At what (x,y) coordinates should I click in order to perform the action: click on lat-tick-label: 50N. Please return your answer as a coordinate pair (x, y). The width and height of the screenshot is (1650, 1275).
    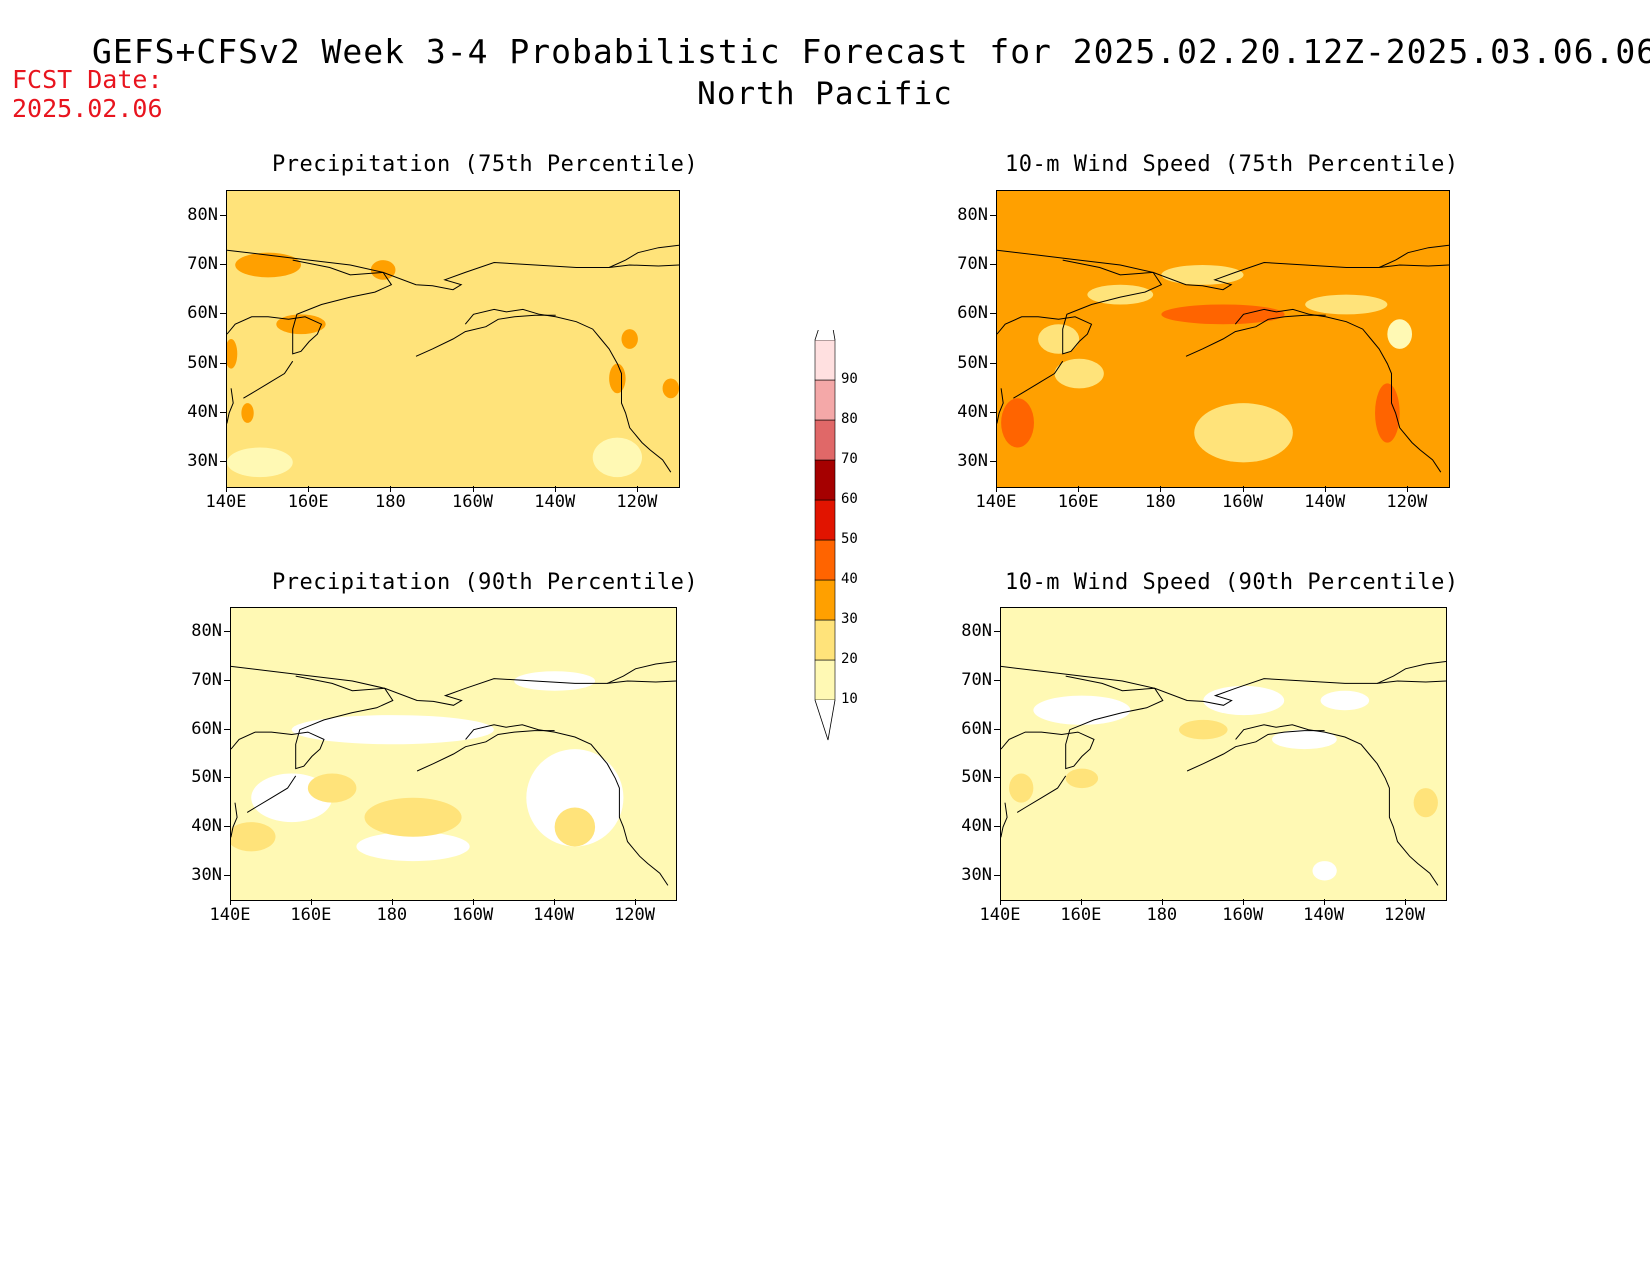
    Looking at the image, I should click on (206, 777).